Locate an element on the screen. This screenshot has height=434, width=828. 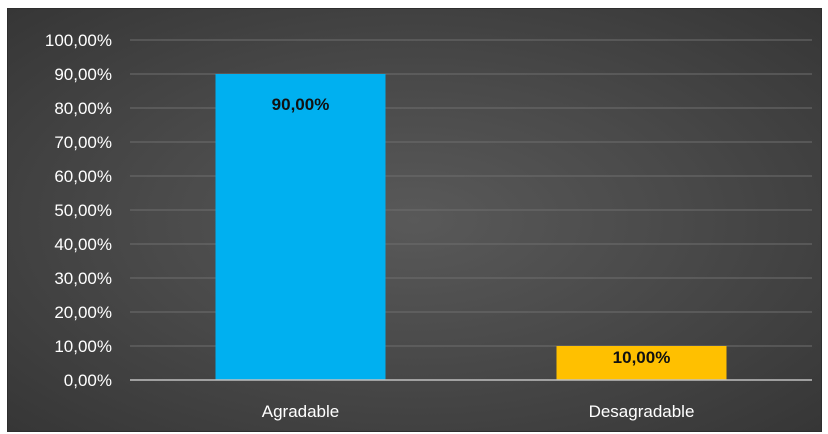
bar-desagradable is located at coordinates (641, 363).